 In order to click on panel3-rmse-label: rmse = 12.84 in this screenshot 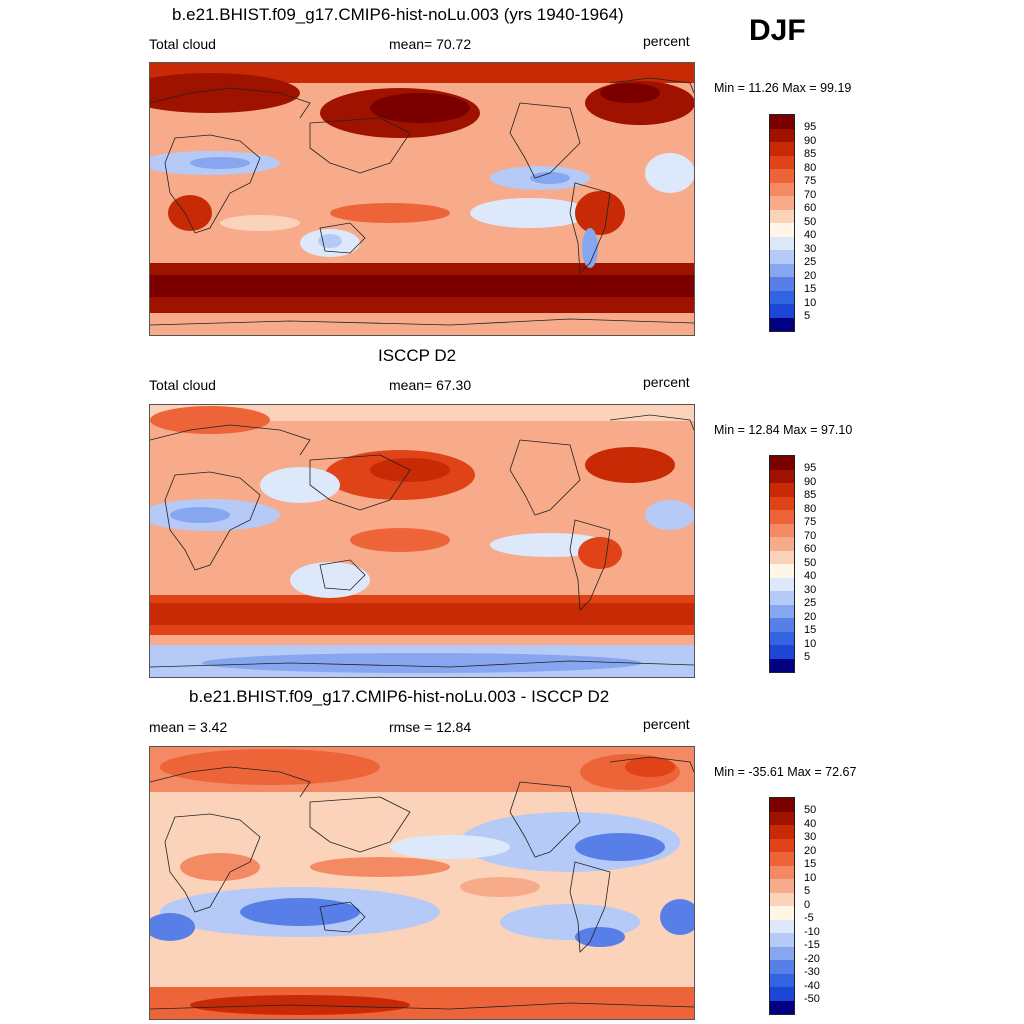, I will do `click(430, 727)`.